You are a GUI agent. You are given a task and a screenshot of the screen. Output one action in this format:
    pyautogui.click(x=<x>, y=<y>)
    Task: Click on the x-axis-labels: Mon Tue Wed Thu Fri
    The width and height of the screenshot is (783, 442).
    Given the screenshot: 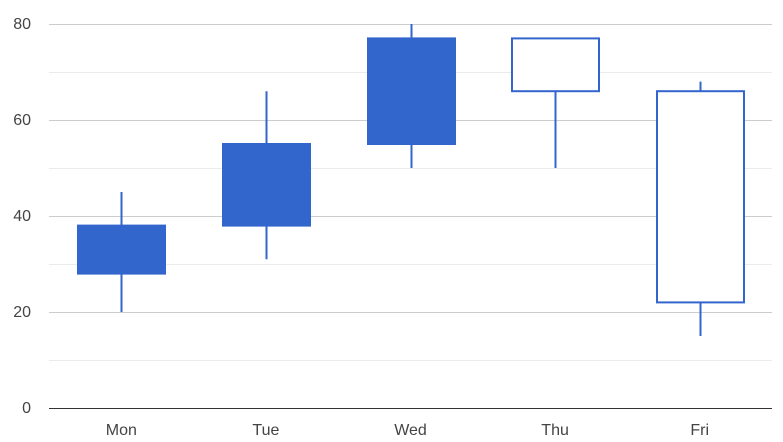 What is the action you would take?
    pyautogui.click(x=407, y=430)
    